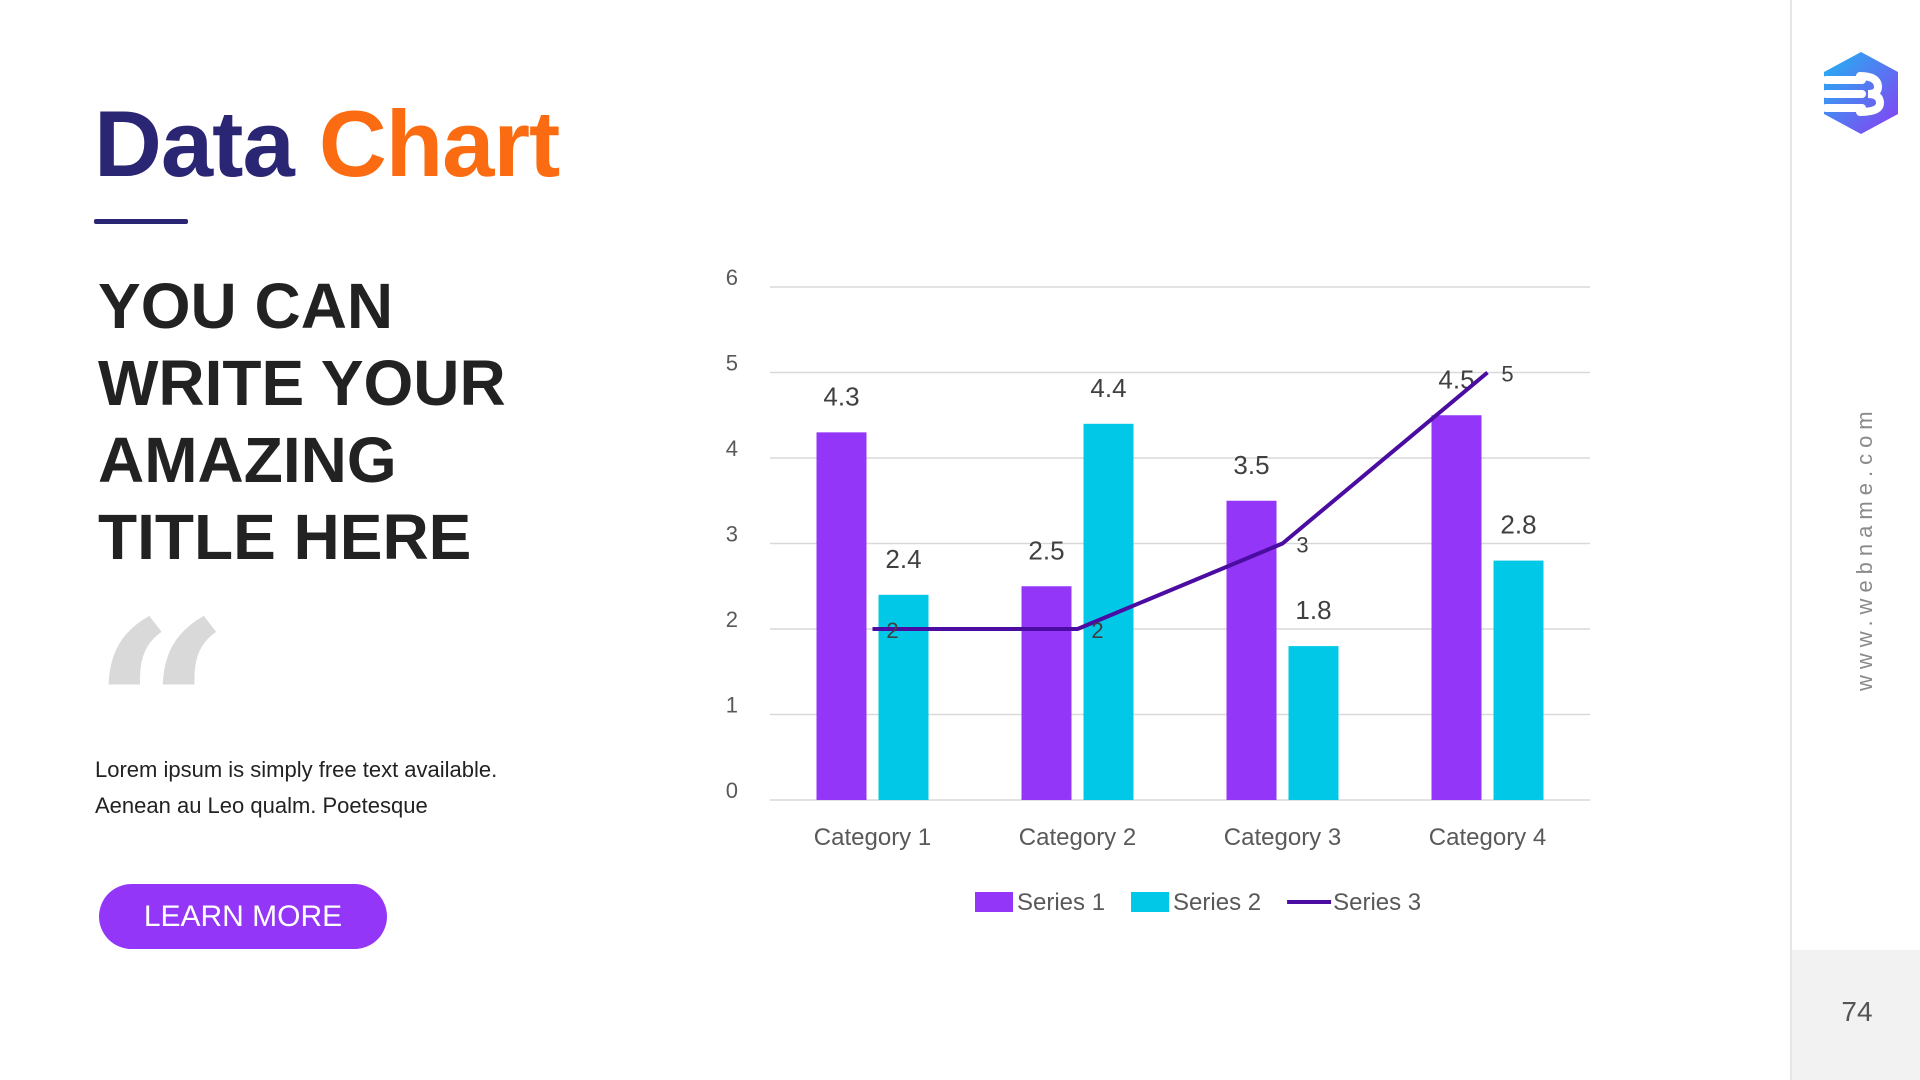 The image size is (1920, 1080). I want to click on legend-label: Series 3, so click(1377, 902).